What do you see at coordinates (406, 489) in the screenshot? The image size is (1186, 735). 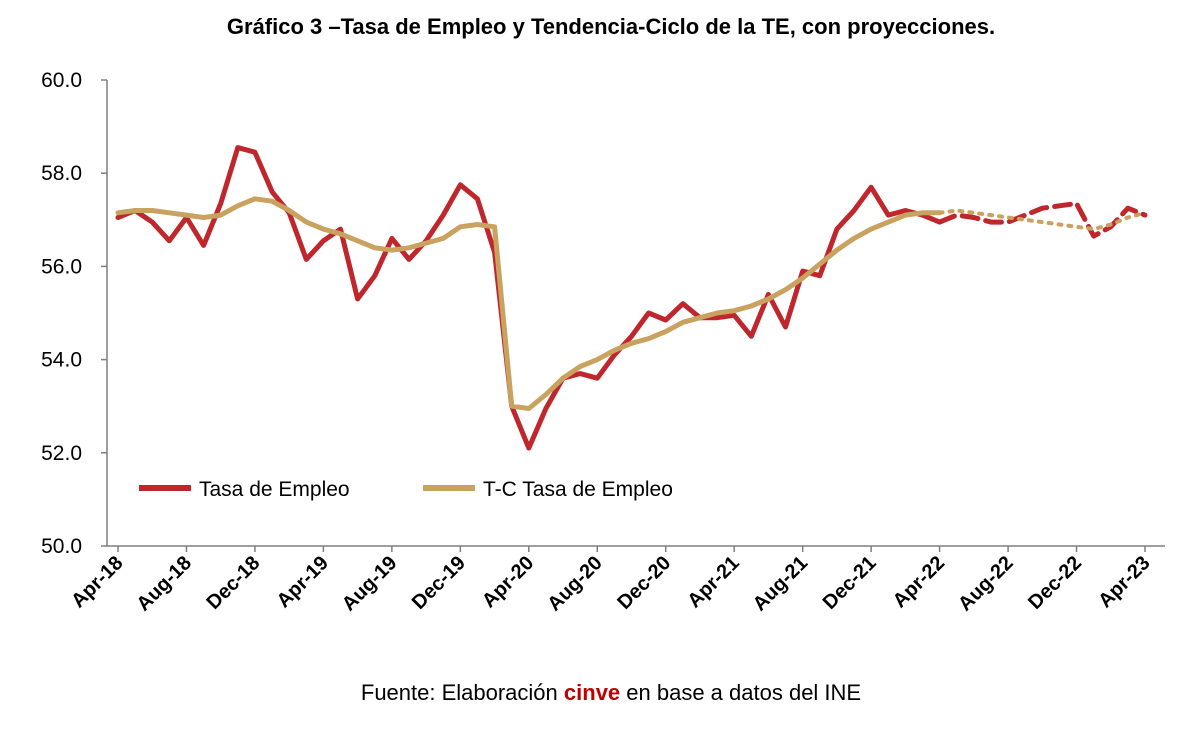 I see `chart-legend: Tasa de Empleo T-C Tasa de Empleo` at bounding box center [406, 489].